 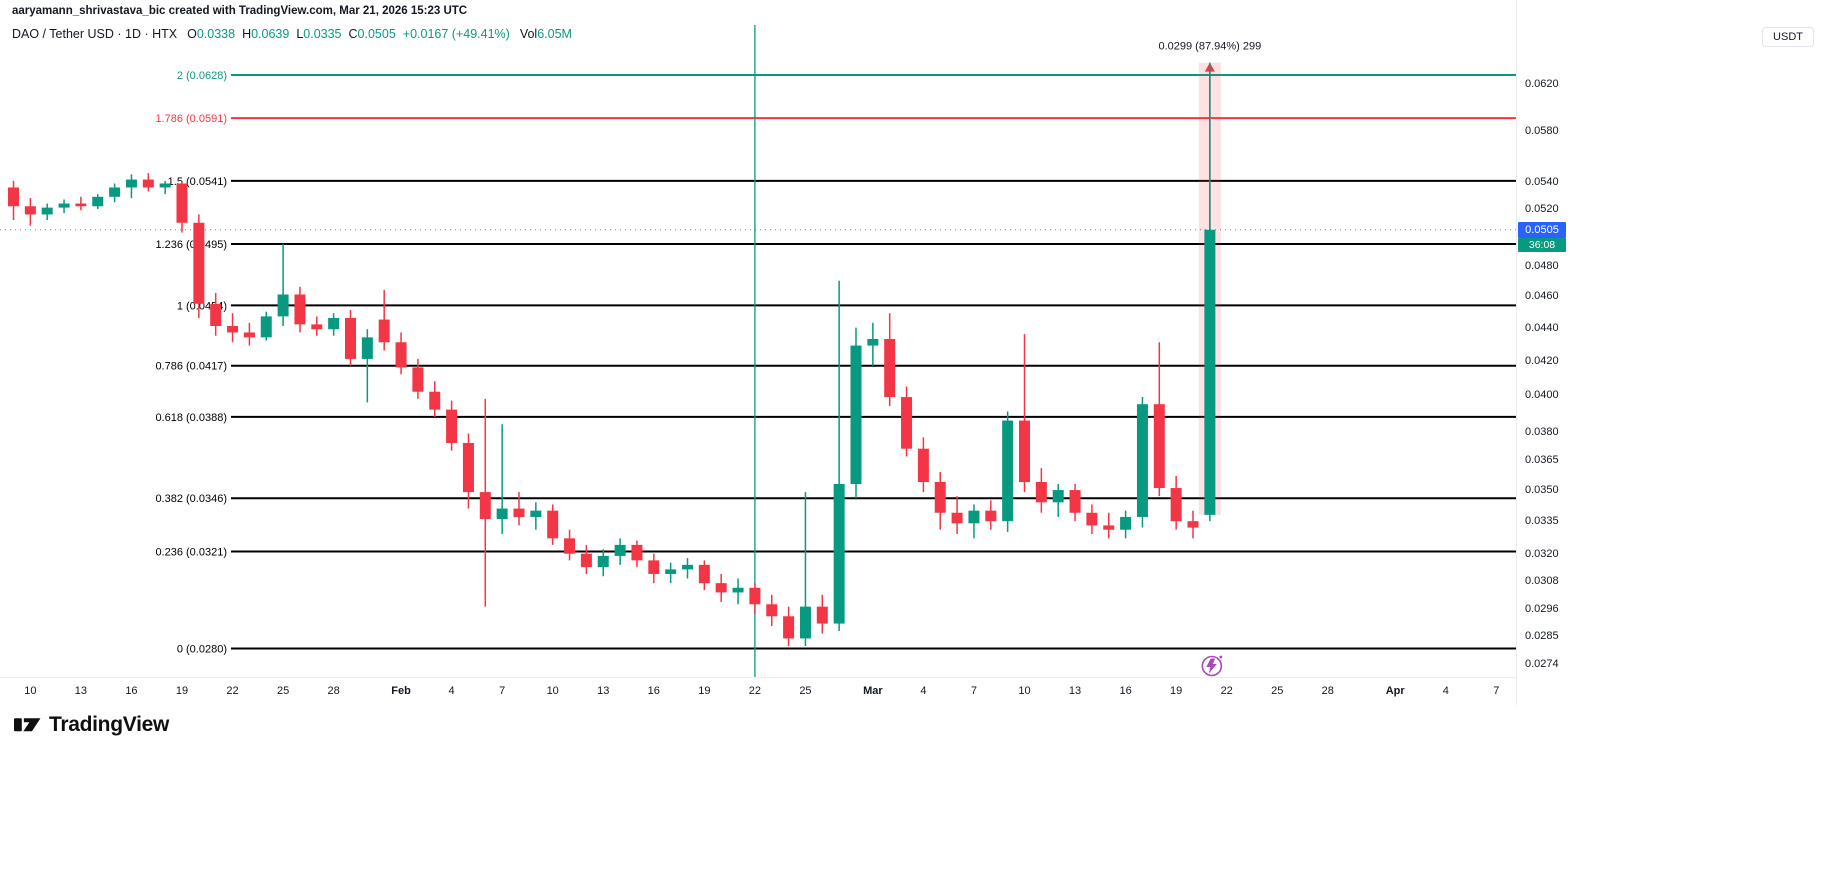 What do you see at coordinates (1542, 431) in the screenshot?
I see `price-tick: 0.0380` at bounding box center [1542, 431].